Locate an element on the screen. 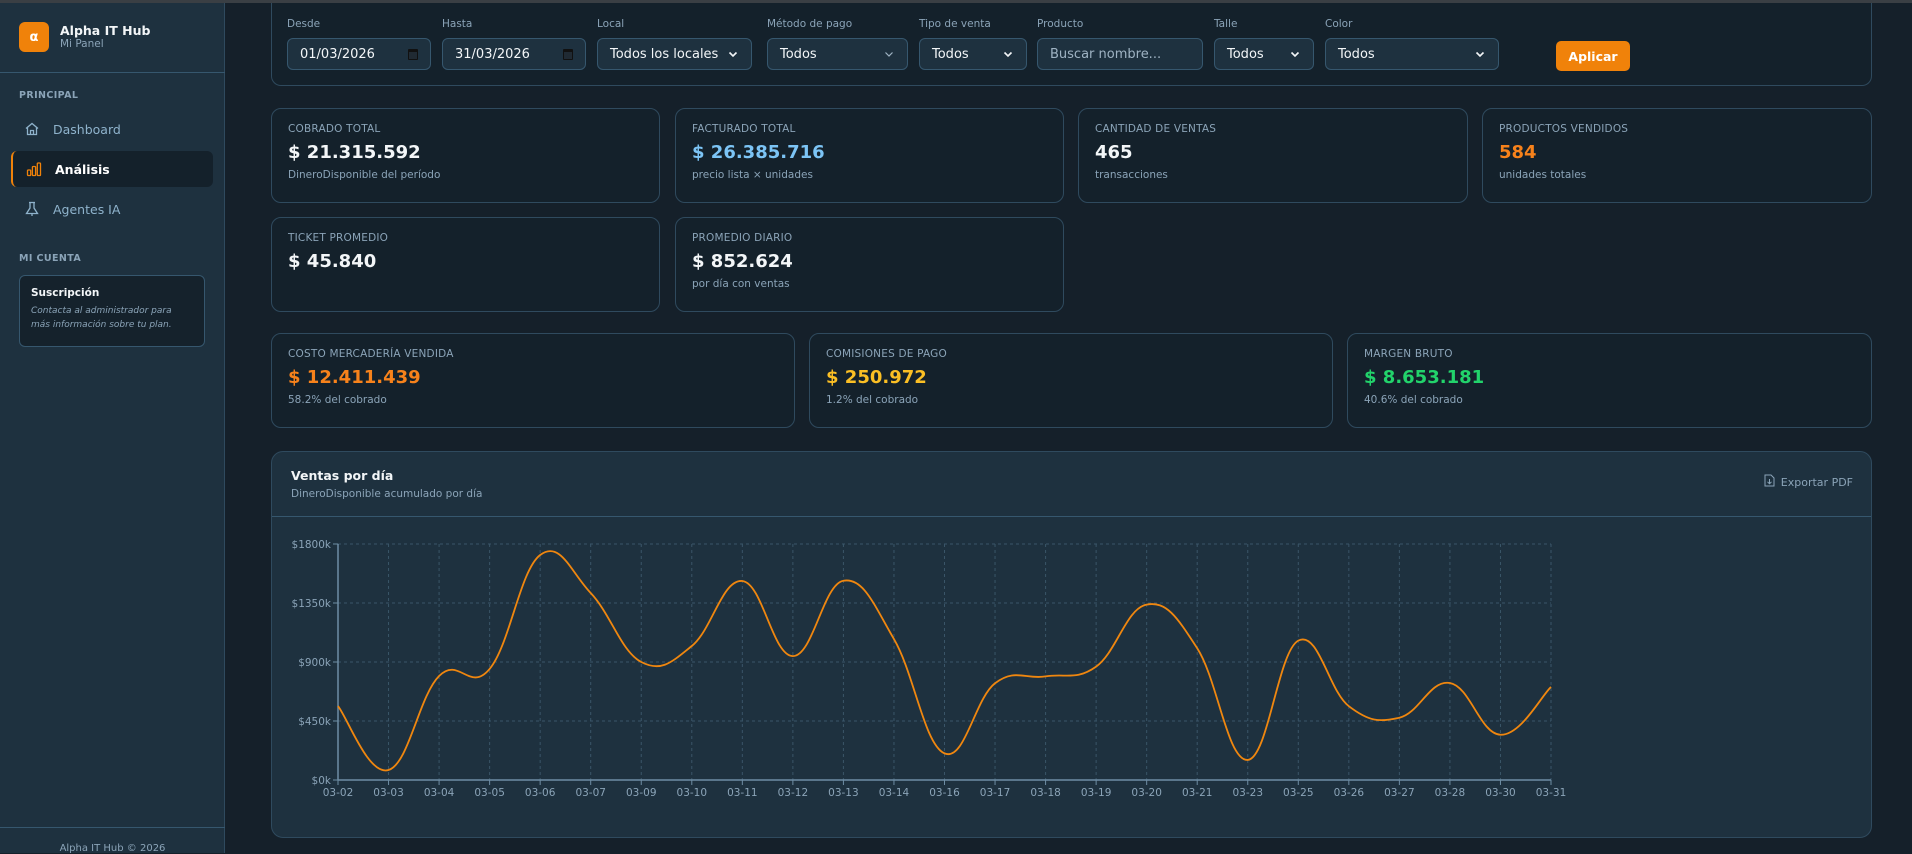  local-select: Todos los locales is located at coordinates (674, 54).